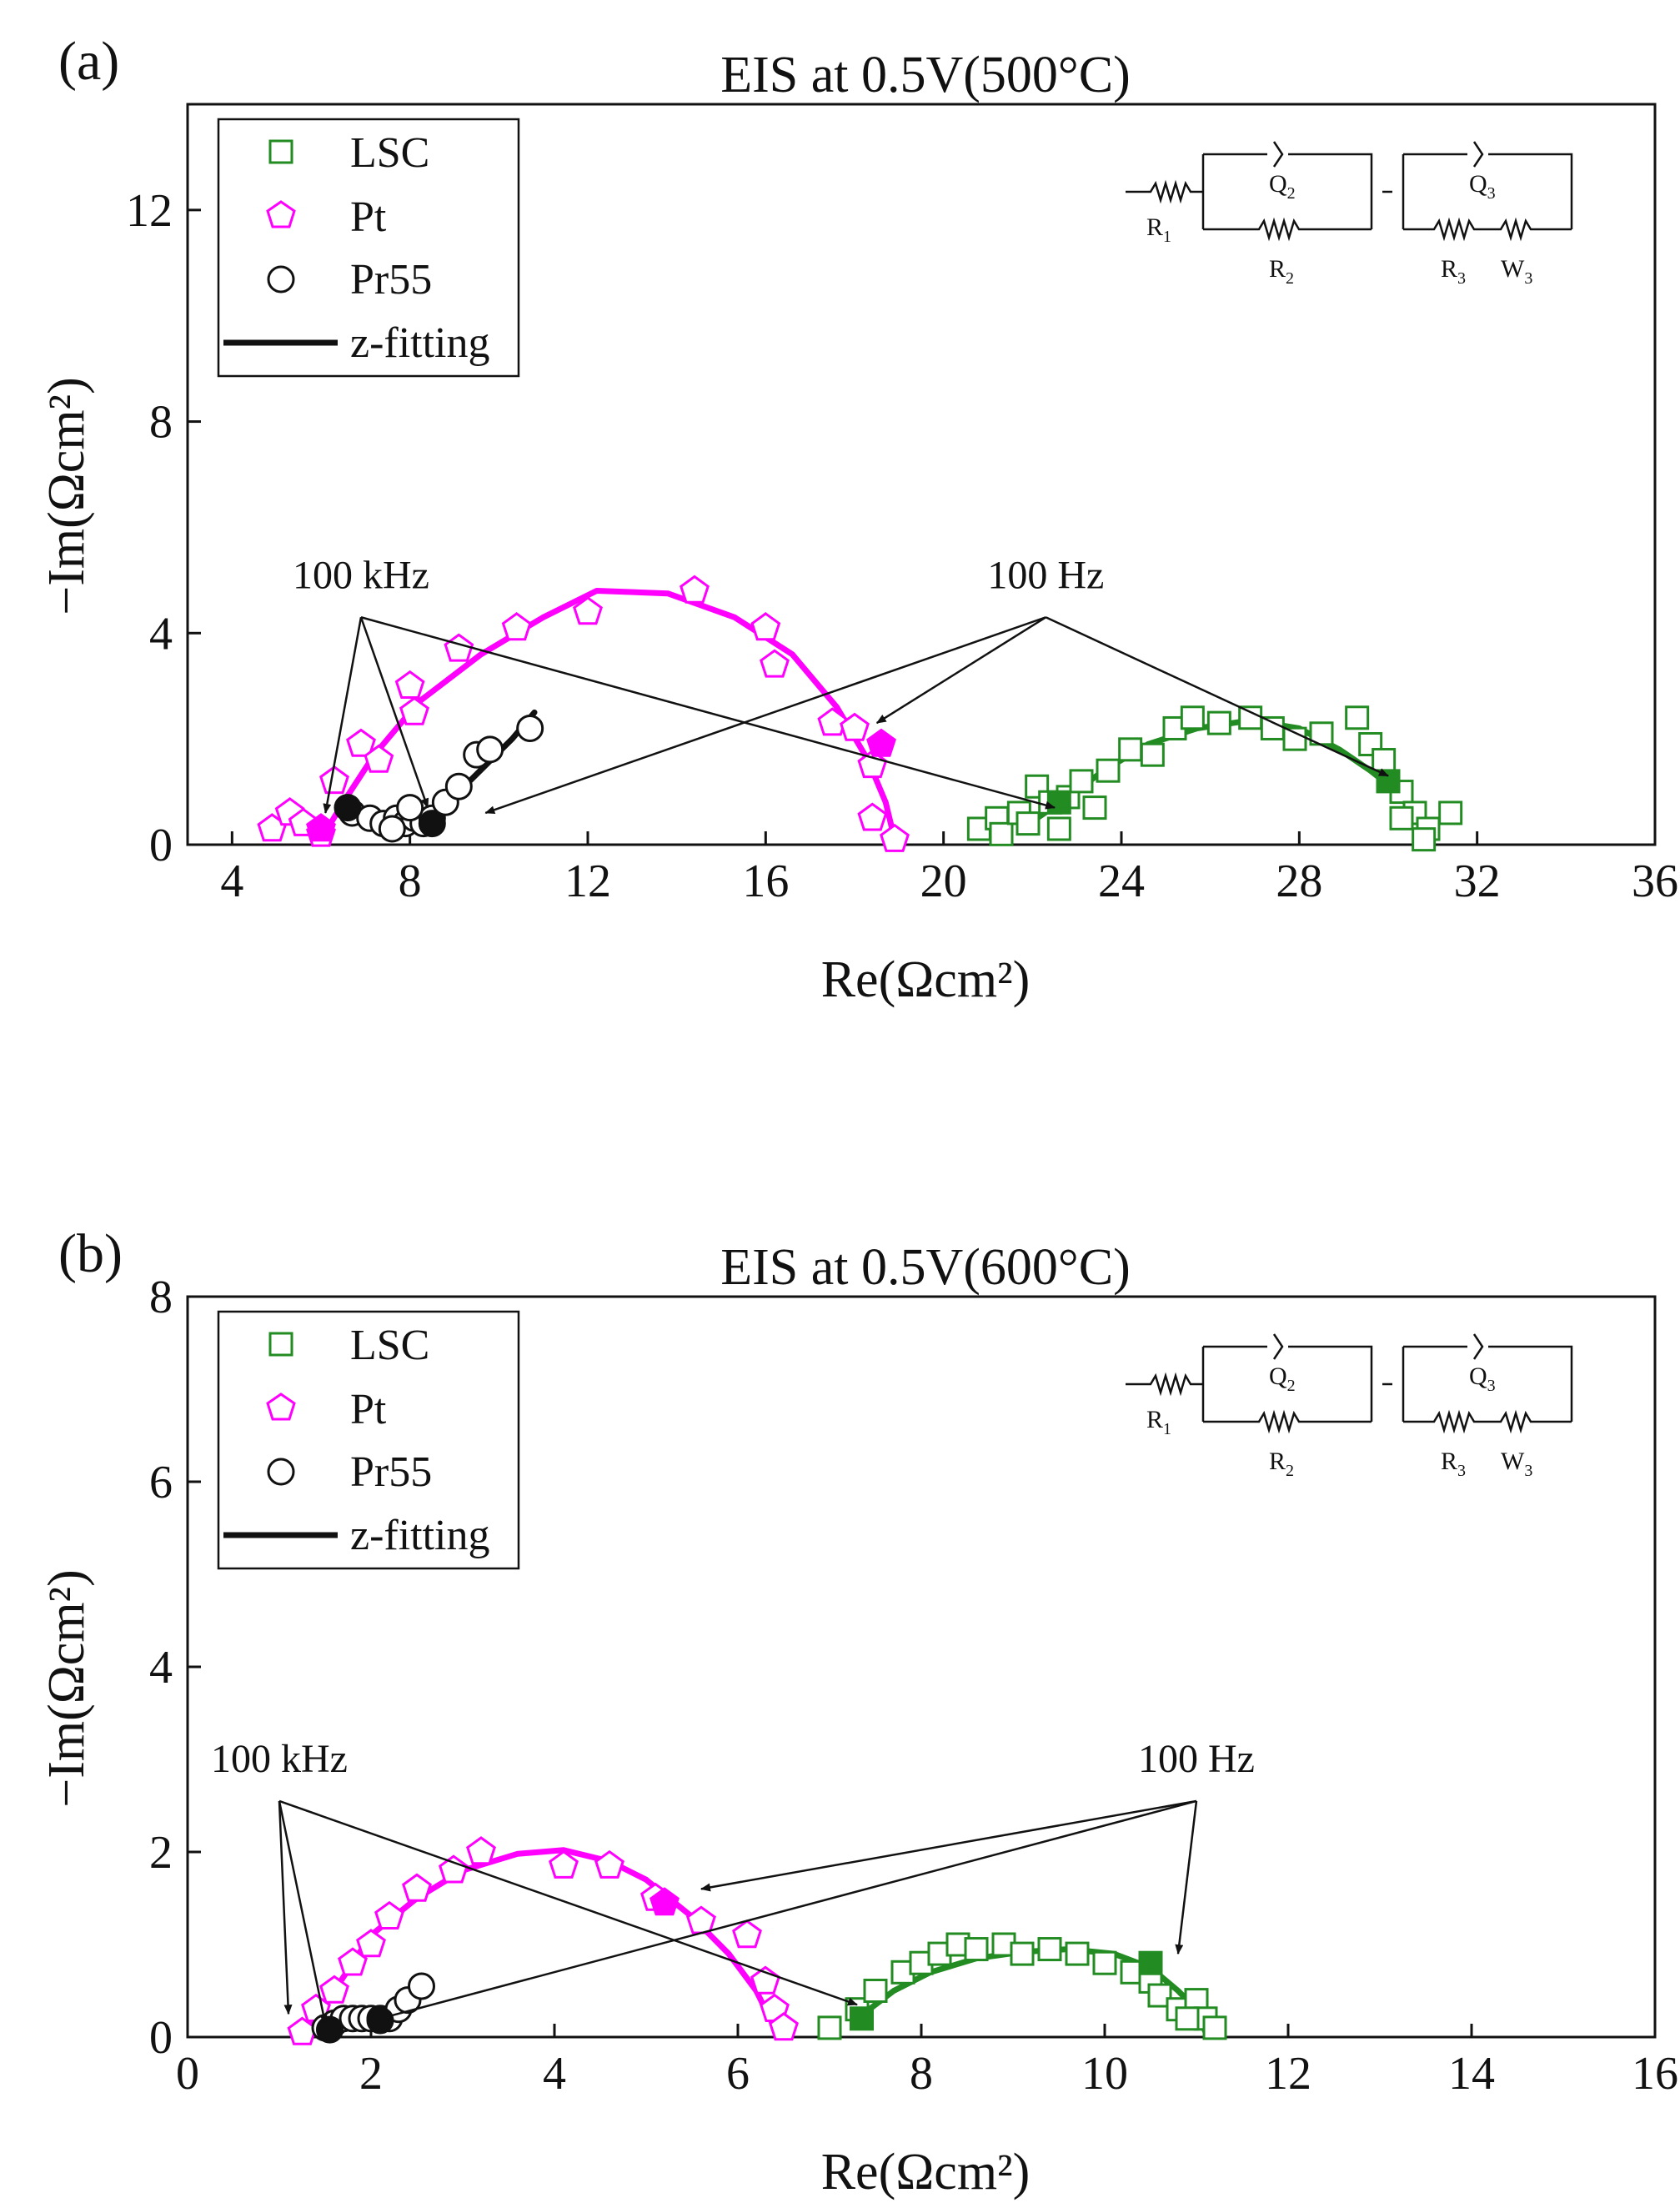 This screenshot has height=2208, width=1680. What do you see at coordinates (281, 1407) in the screenshot?
I see `legend-marker-pt-b` at bounding box center [281, 1407].